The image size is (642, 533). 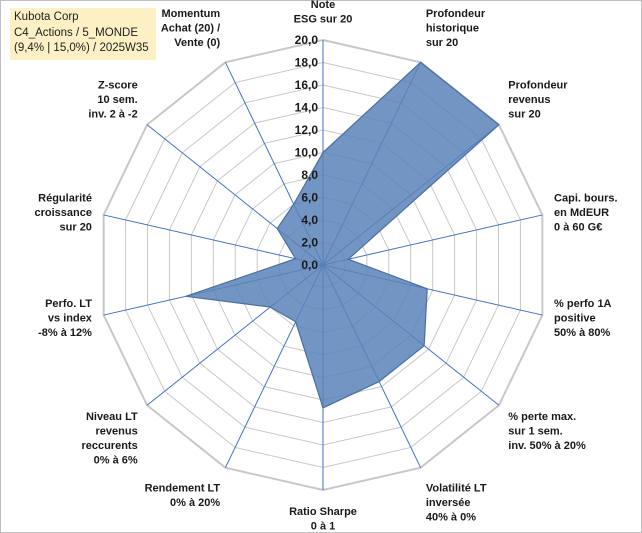 I want to click on axis-category-line: 0% à 6%, so click(x=116, y=460).